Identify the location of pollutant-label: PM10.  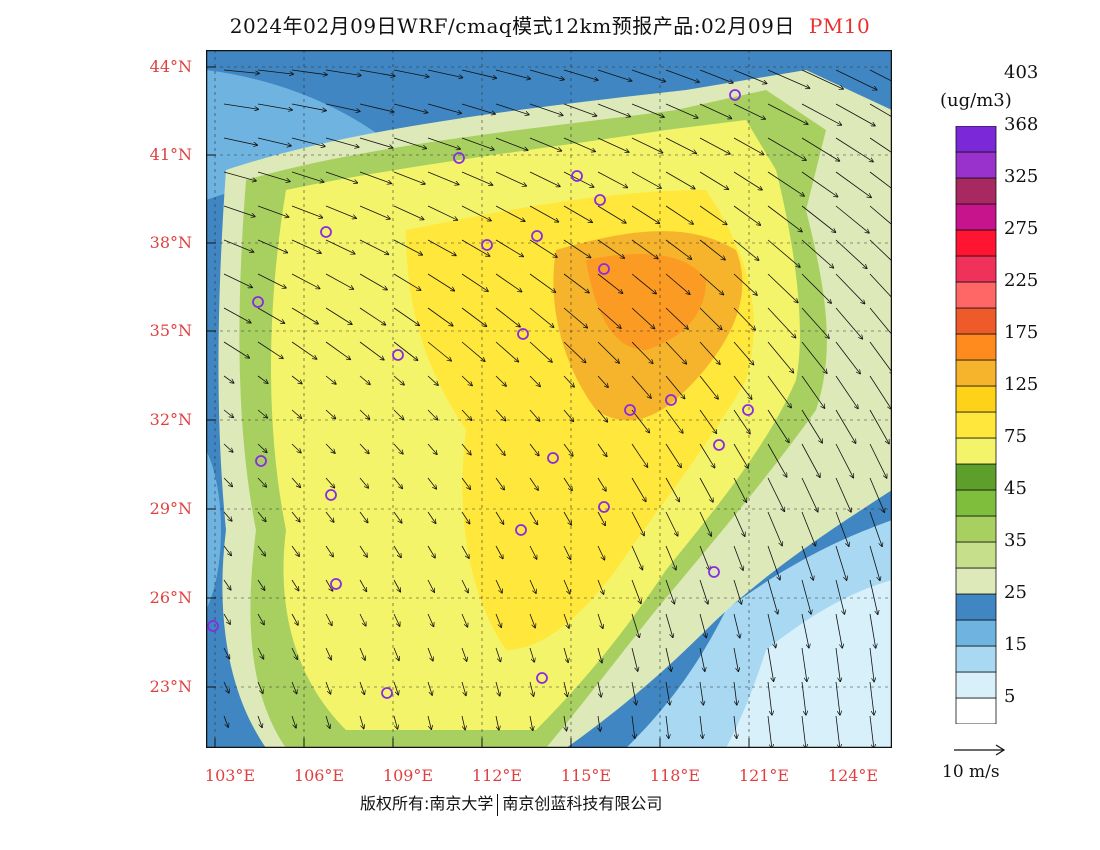
(839, 26).